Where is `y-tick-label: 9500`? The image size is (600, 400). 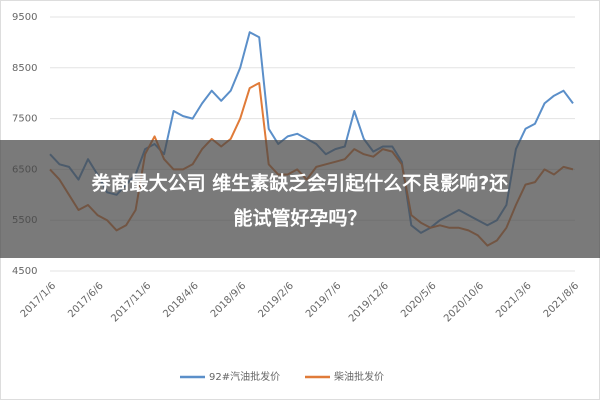
y-tick-label: 9500 is located at coordinates (24, 17).